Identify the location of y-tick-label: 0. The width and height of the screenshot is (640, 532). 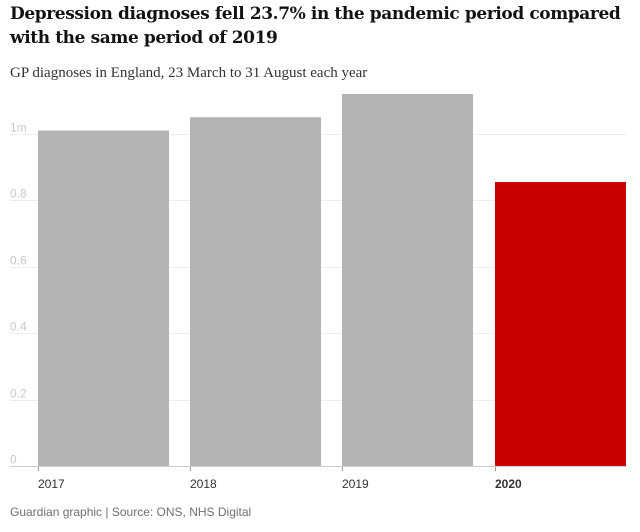
(13, 460).